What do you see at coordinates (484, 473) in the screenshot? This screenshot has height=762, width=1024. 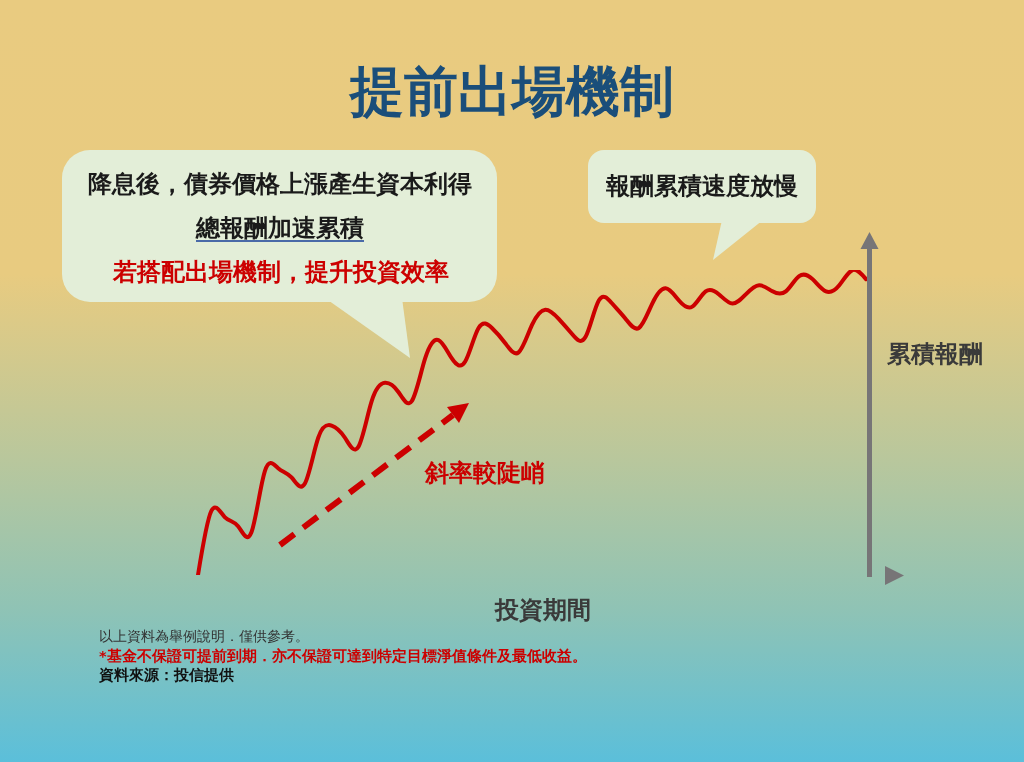 I see `annotation: 斜率較陡峭` at bounding box center [484, 473].